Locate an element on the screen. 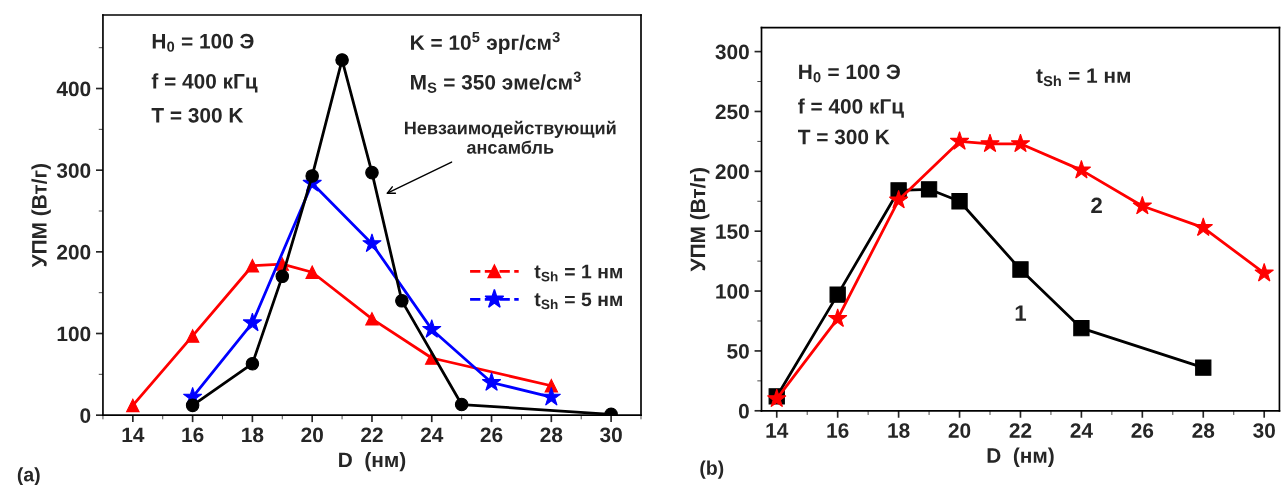  annotation: t$_{Sh}$ = 1 нм is located at coordinates (1083, 77).